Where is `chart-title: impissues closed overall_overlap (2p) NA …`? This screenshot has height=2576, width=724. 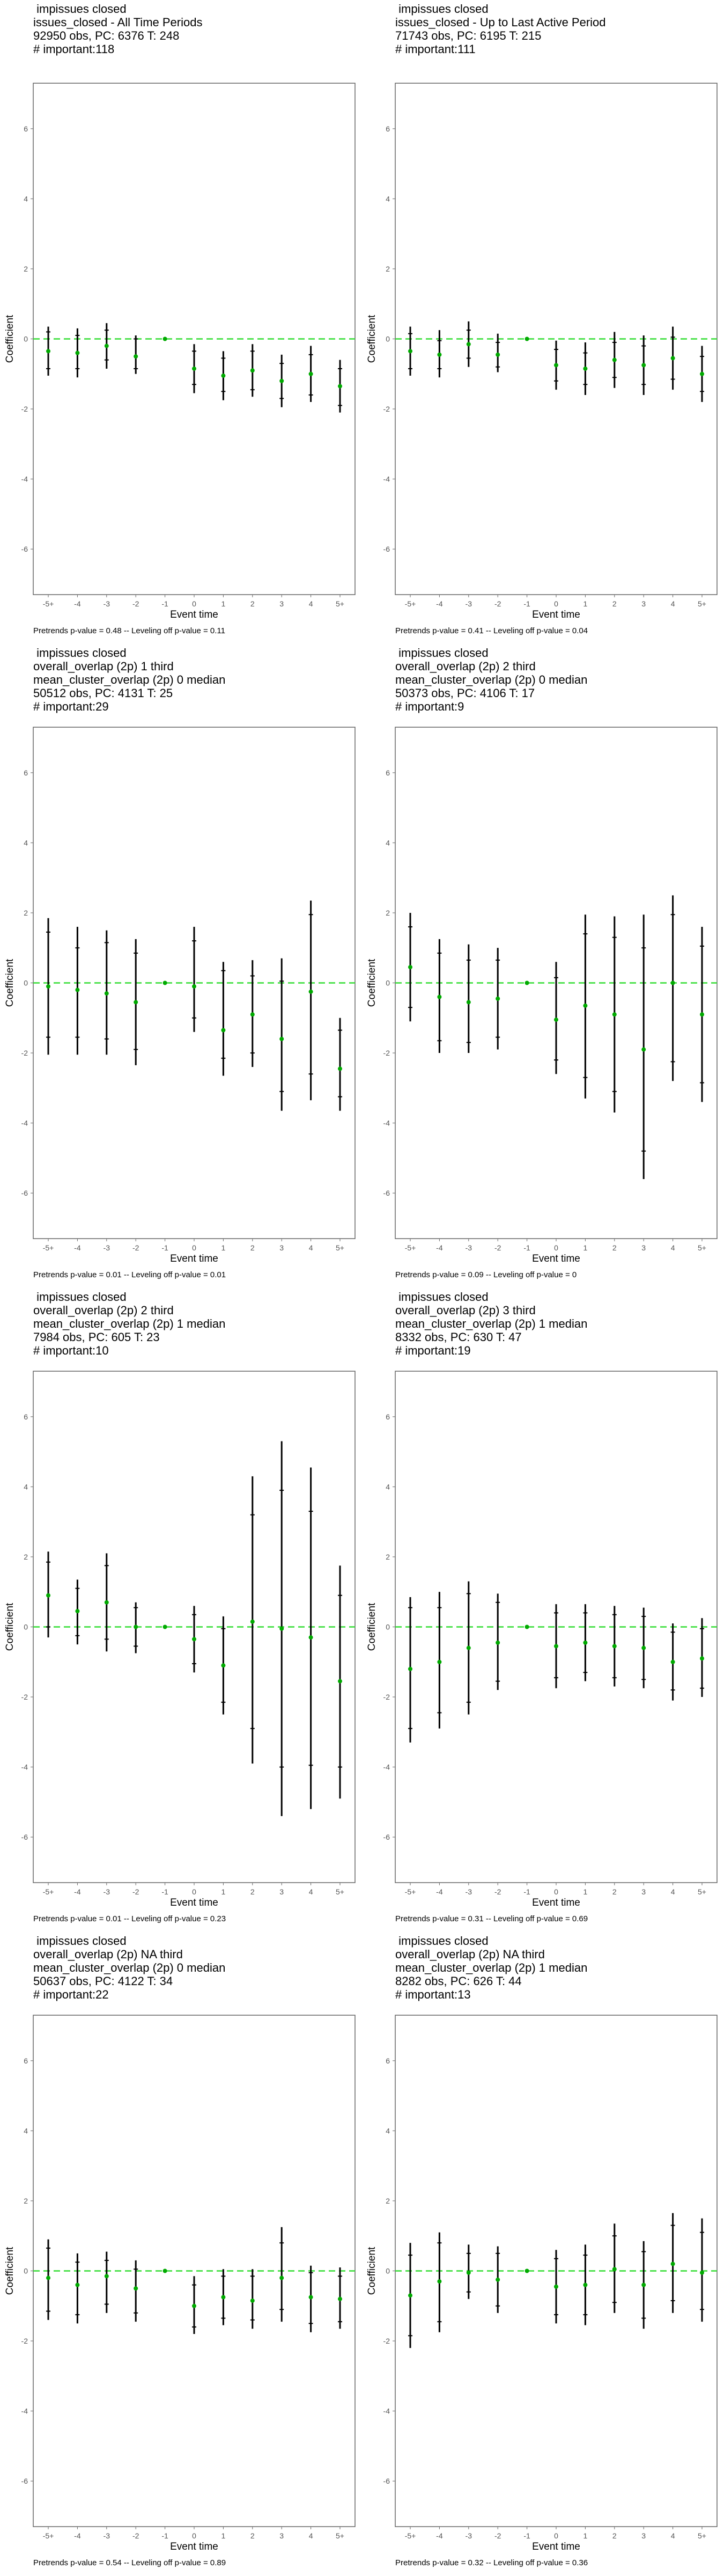
chart-title: impissues closed overall_overlap (2p) NA … is located at coordinates (491, 1967).